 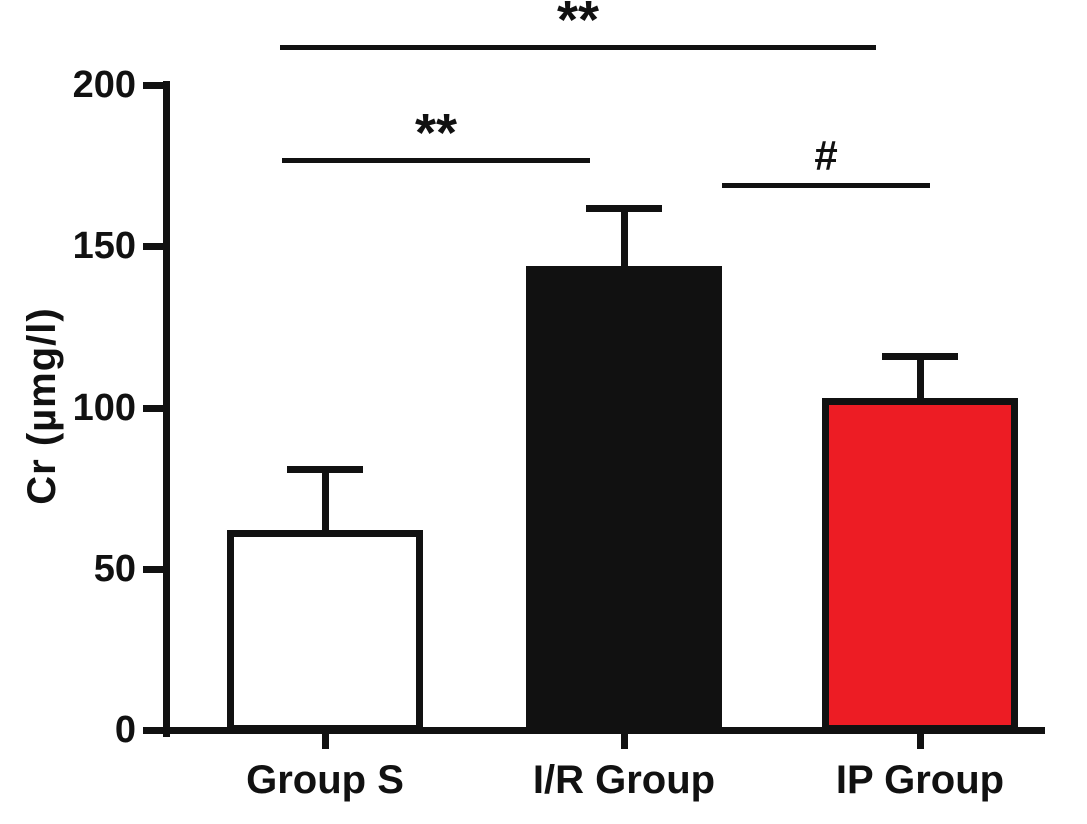 I want to click on x-category-label: I/R Group, so click(x=624, y=780).